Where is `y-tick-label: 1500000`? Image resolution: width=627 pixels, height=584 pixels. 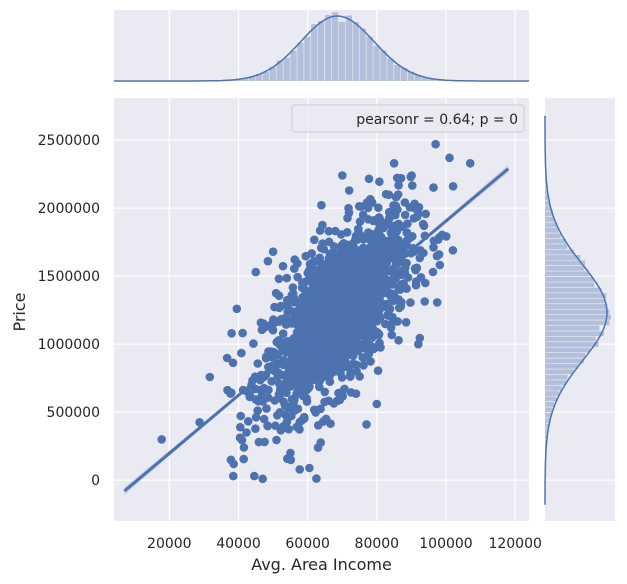
y-tick-label: 1500000 is located at coordinates (69, 277).